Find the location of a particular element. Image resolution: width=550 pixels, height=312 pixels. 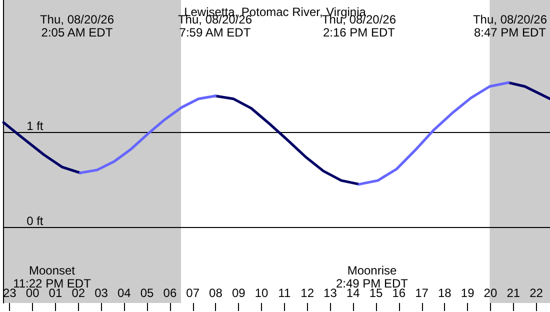

x-tick-label: 07 is located at coordinates (193, 293).